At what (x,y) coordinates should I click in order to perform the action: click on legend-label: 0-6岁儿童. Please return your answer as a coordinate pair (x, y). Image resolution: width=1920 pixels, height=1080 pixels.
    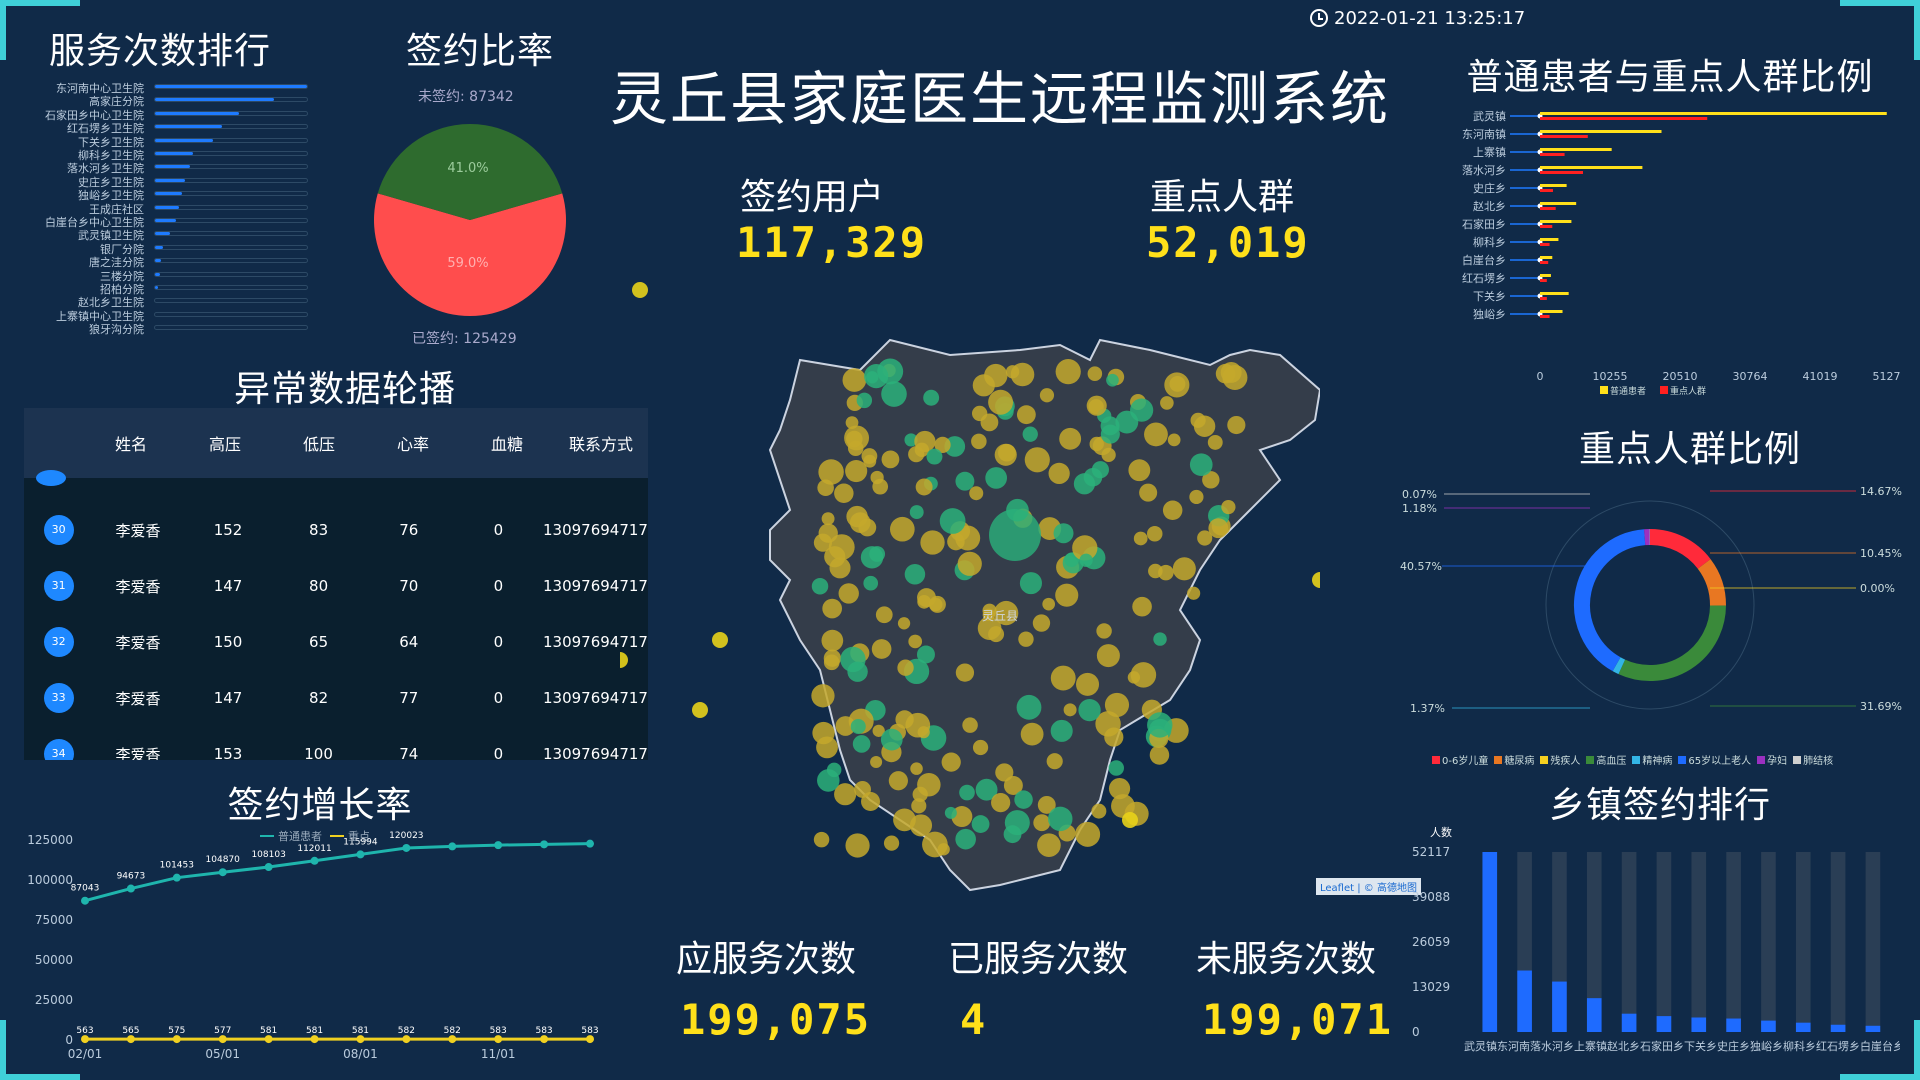
    Looking at the image, I should click on (1465, 761).